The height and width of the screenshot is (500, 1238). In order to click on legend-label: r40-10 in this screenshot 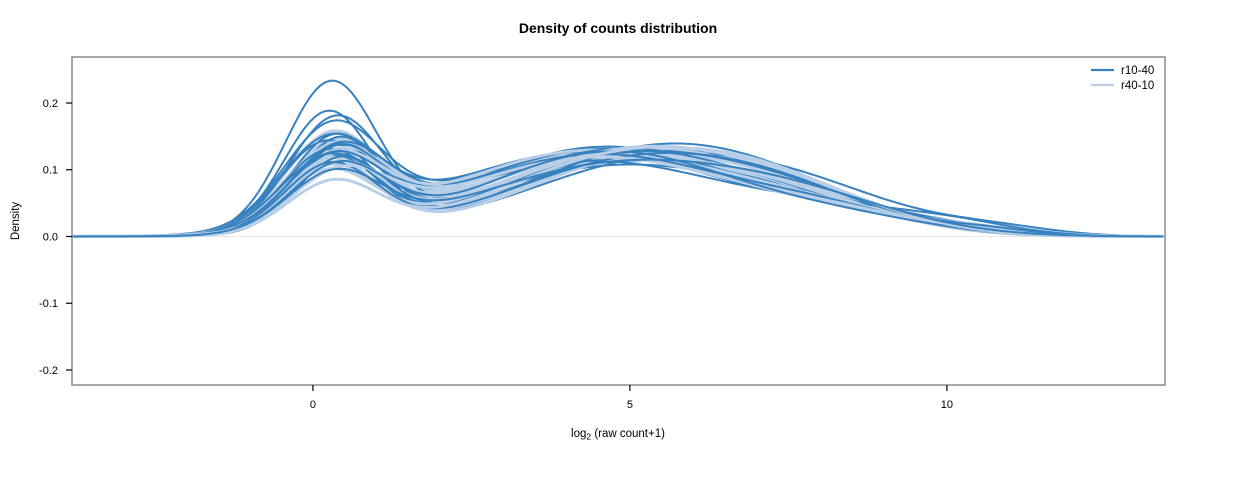, I will do `click(1137, 86)`.